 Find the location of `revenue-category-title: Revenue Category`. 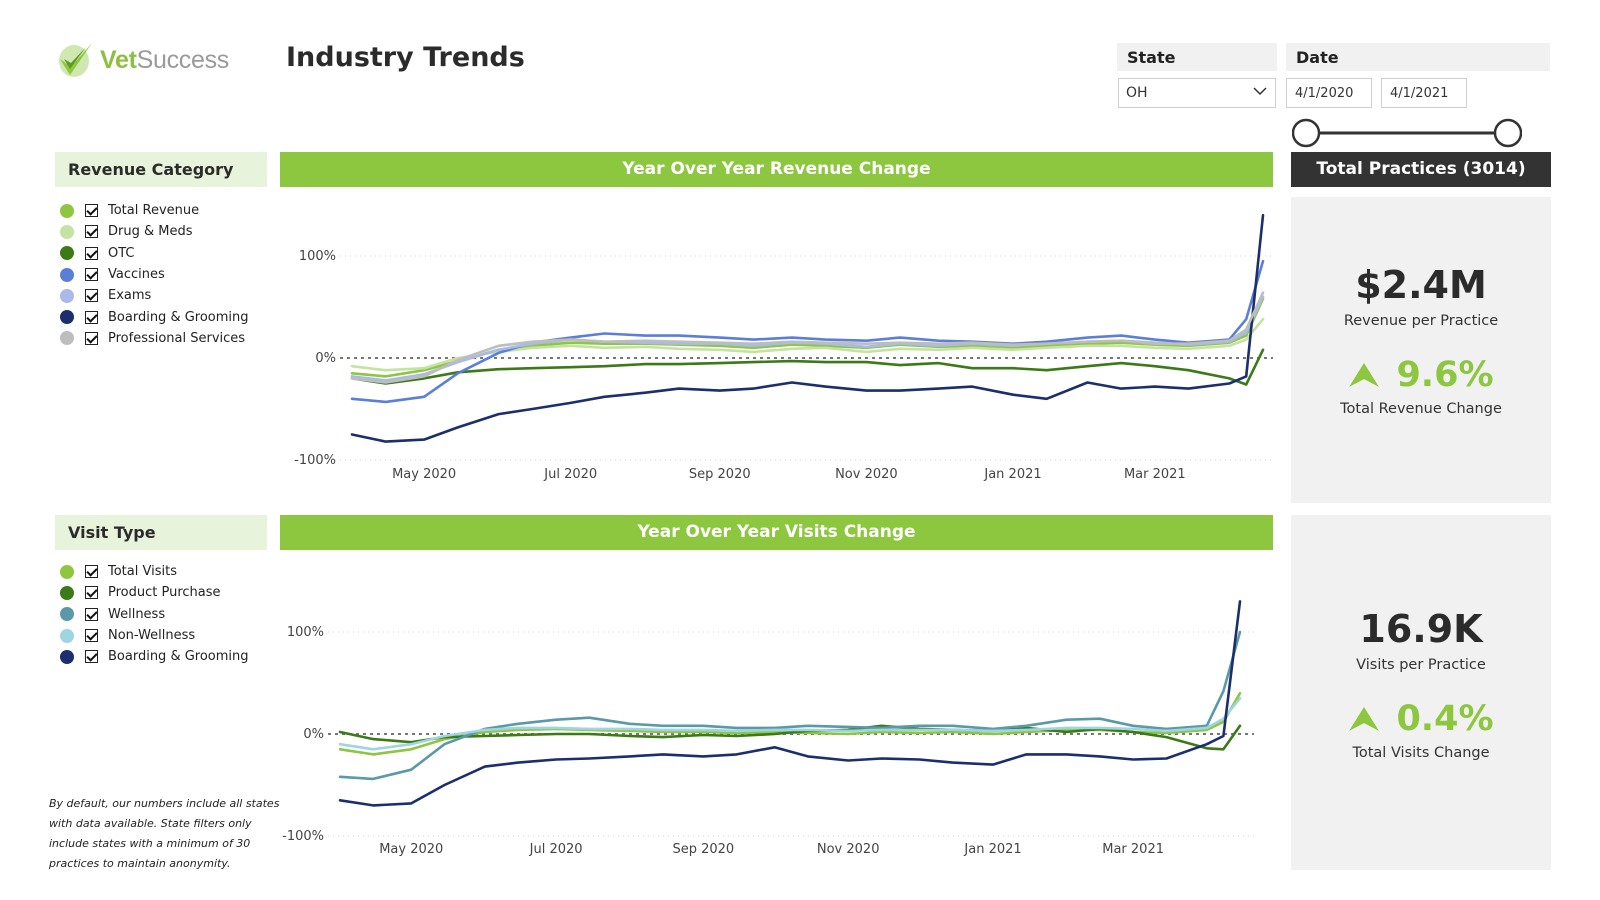

revenue-category-title: Revenue Category is located at coordinates (161, 169).